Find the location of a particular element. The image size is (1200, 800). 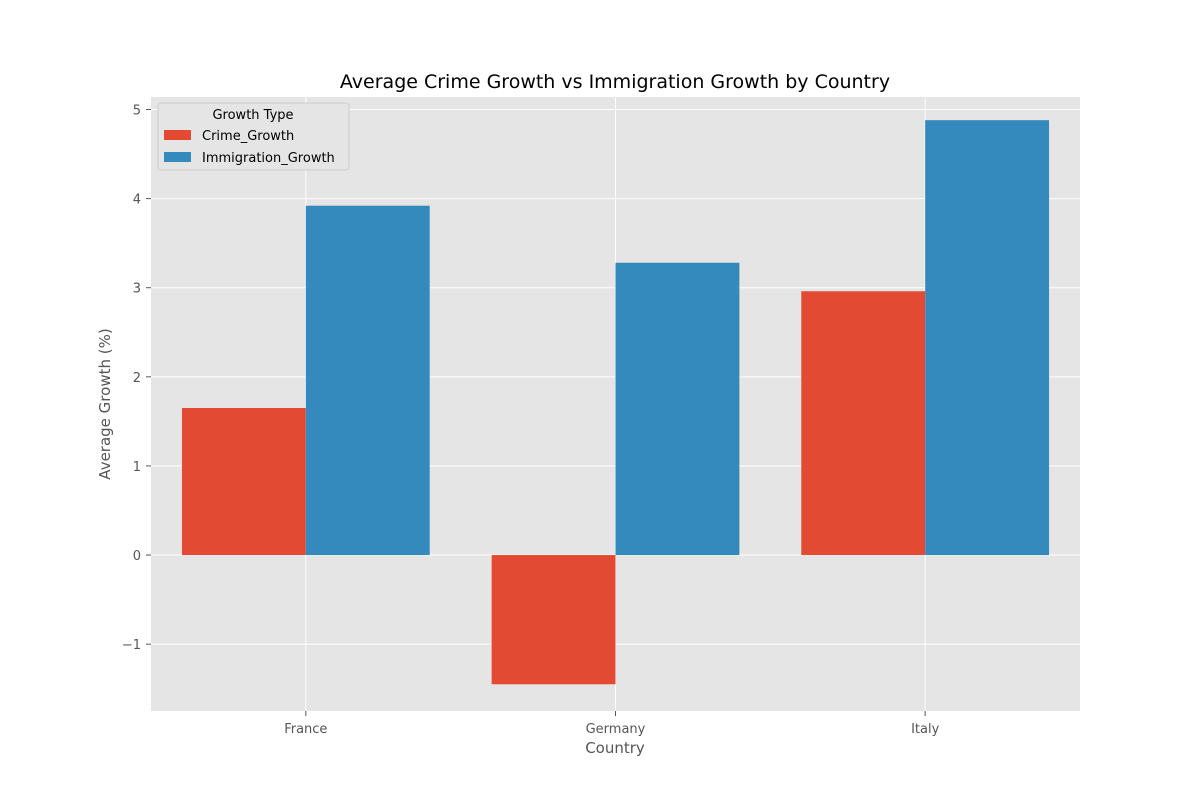

legend-swatch-crime is located at coordinates (177, 135).